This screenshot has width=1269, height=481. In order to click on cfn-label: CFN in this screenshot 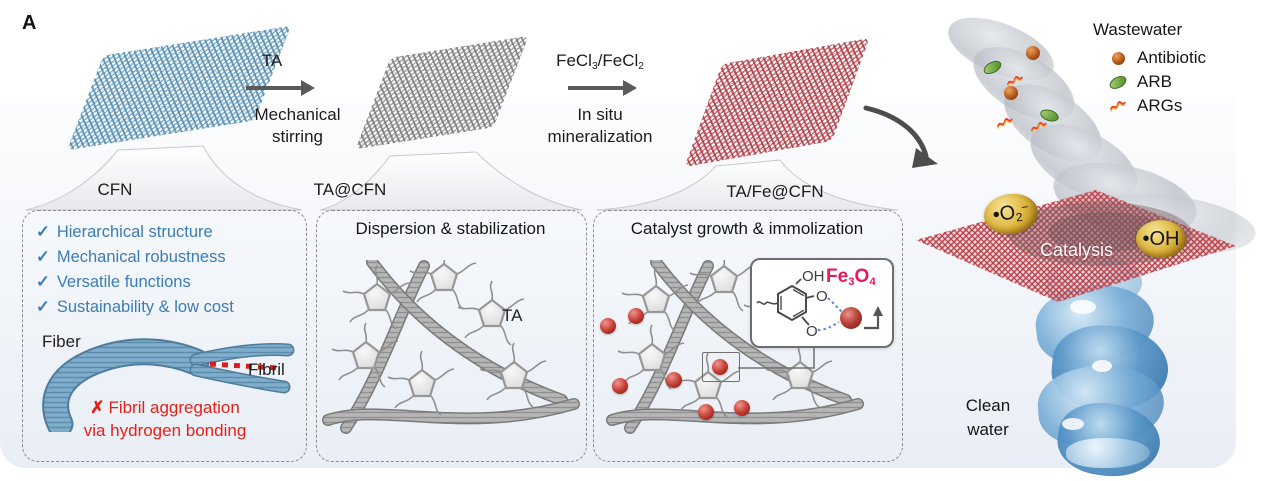, I will do `click(115, 189)`.